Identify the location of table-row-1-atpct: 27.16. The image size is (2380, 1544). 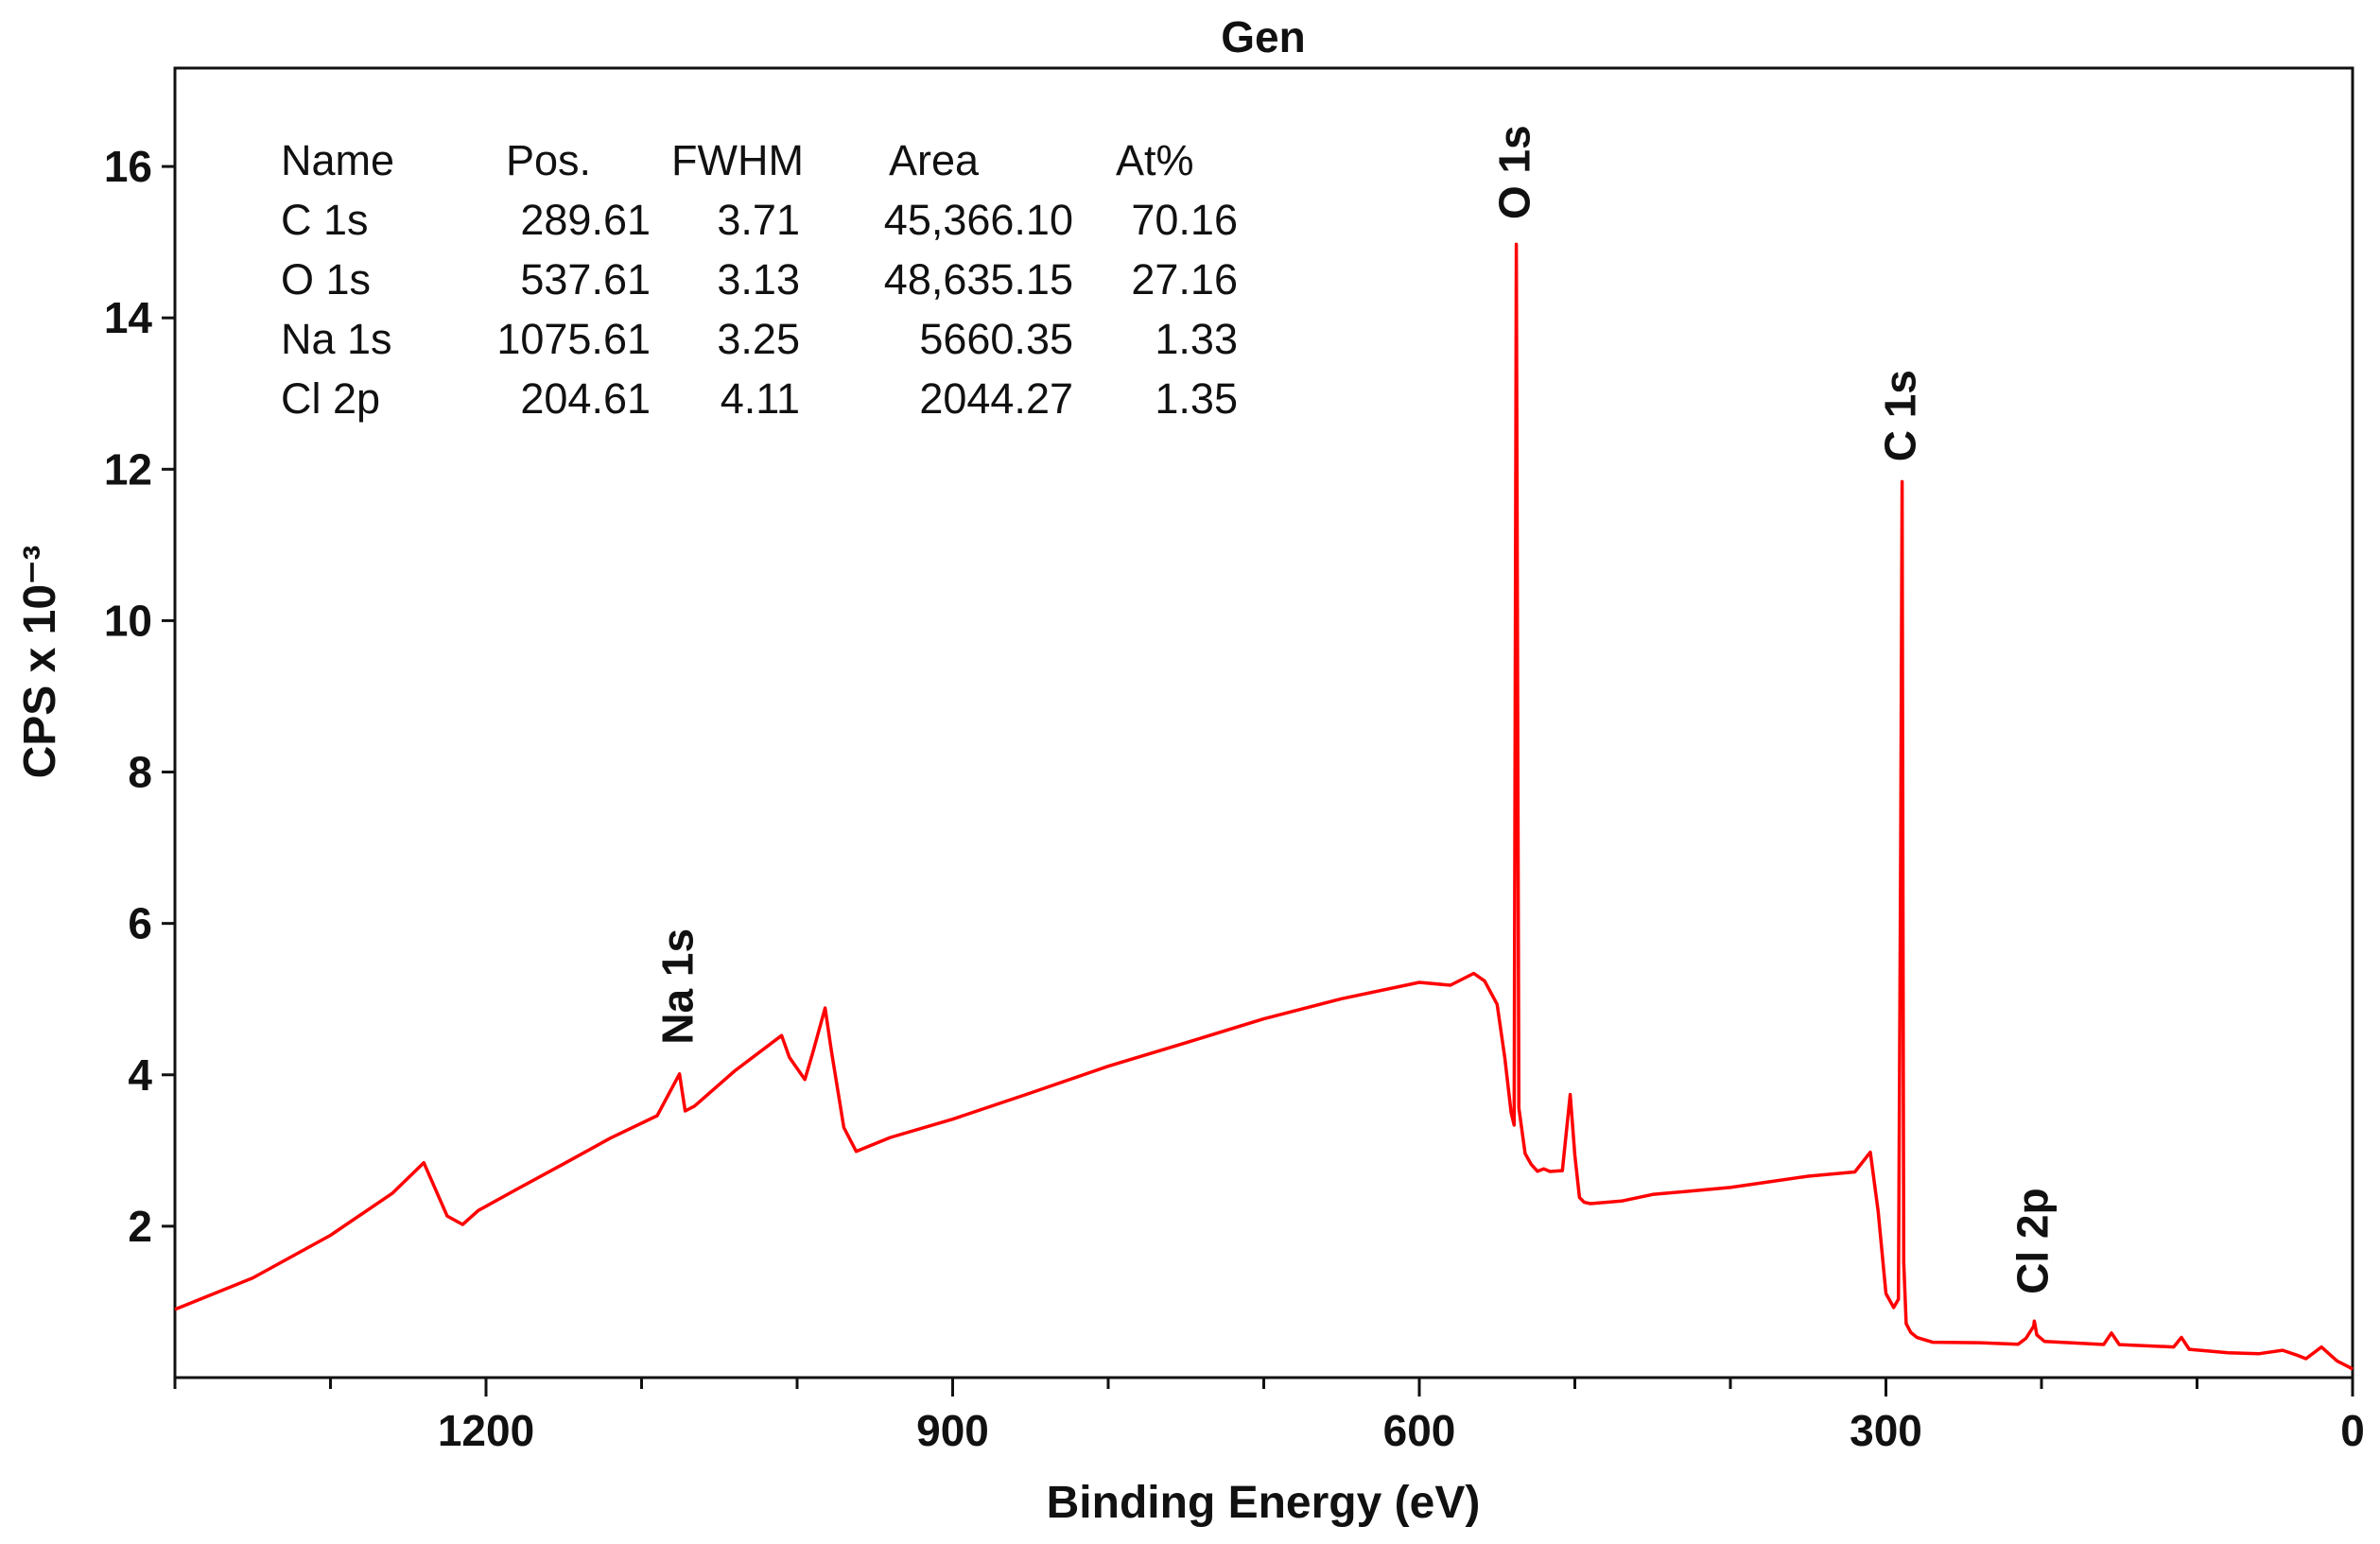
(1184, 279).